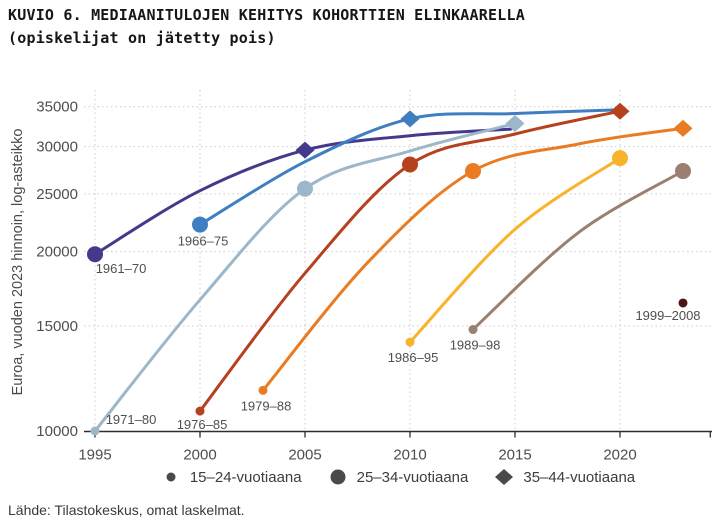  Describe the element at coordinates (514, 455) in the screenshot. I see `x-tick-label: 2015` at that location.